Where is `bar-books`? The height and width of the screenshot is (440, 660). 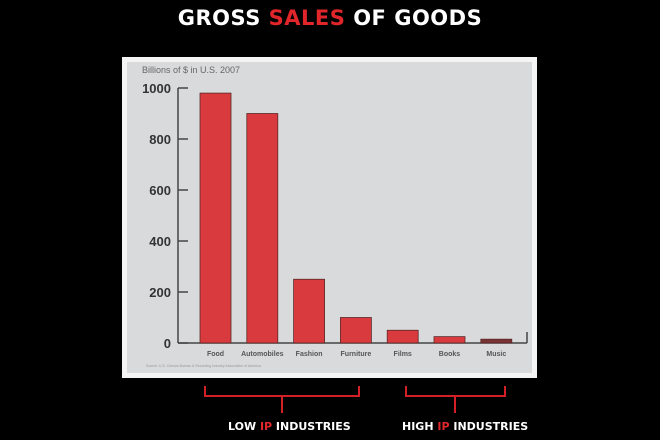 bar-books is located at coordinates (449, 340).